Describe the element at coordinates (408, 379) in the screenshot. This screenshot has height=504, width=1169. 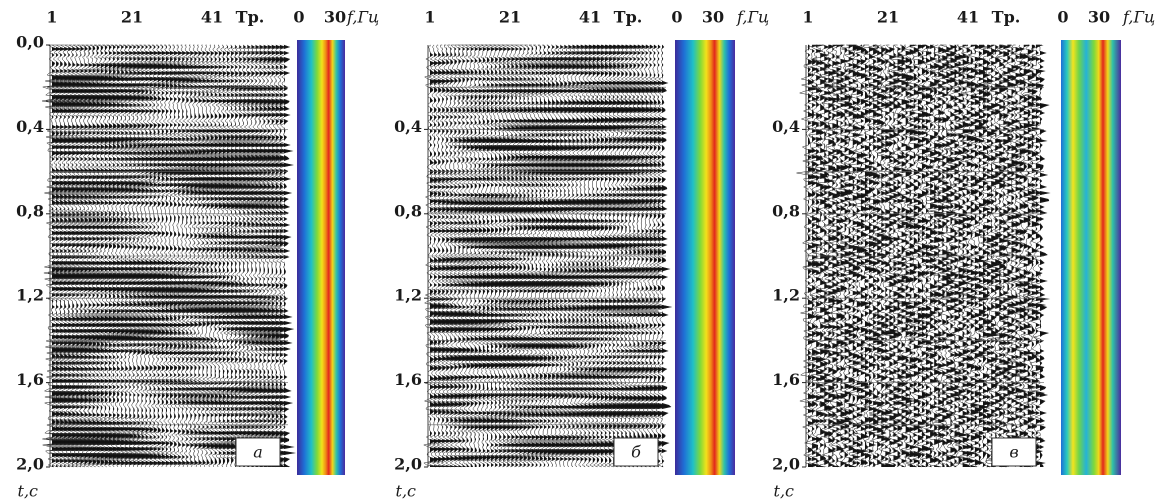
I see `time-tick-label: 1,6` at that location.